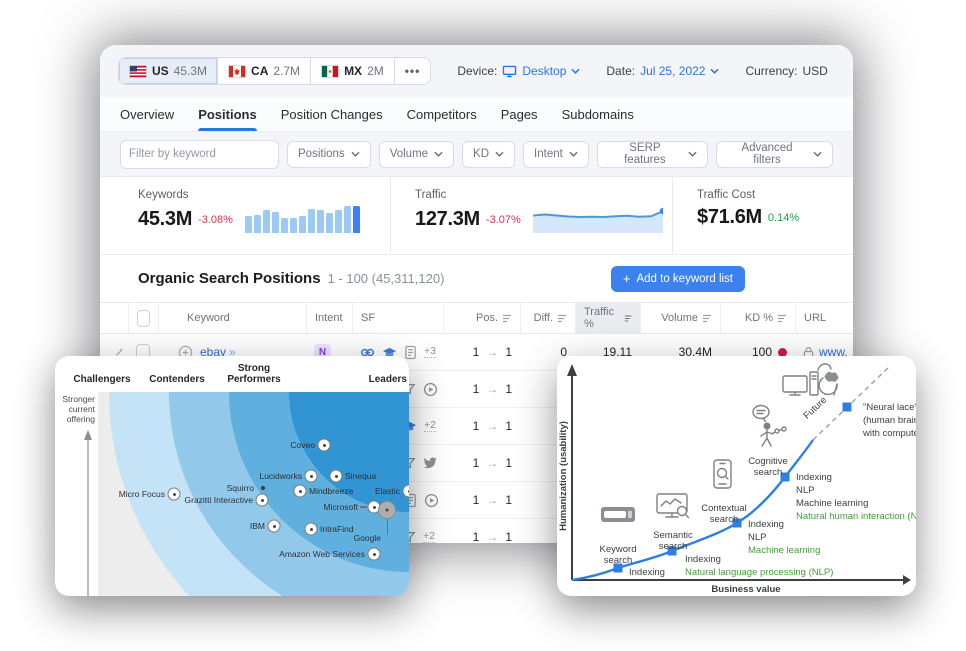 The height and width of the screenshot is (651, 966). Describe the element at coordinates (477, 71) in the screenshot. I see `device-label: Device:` at that location.